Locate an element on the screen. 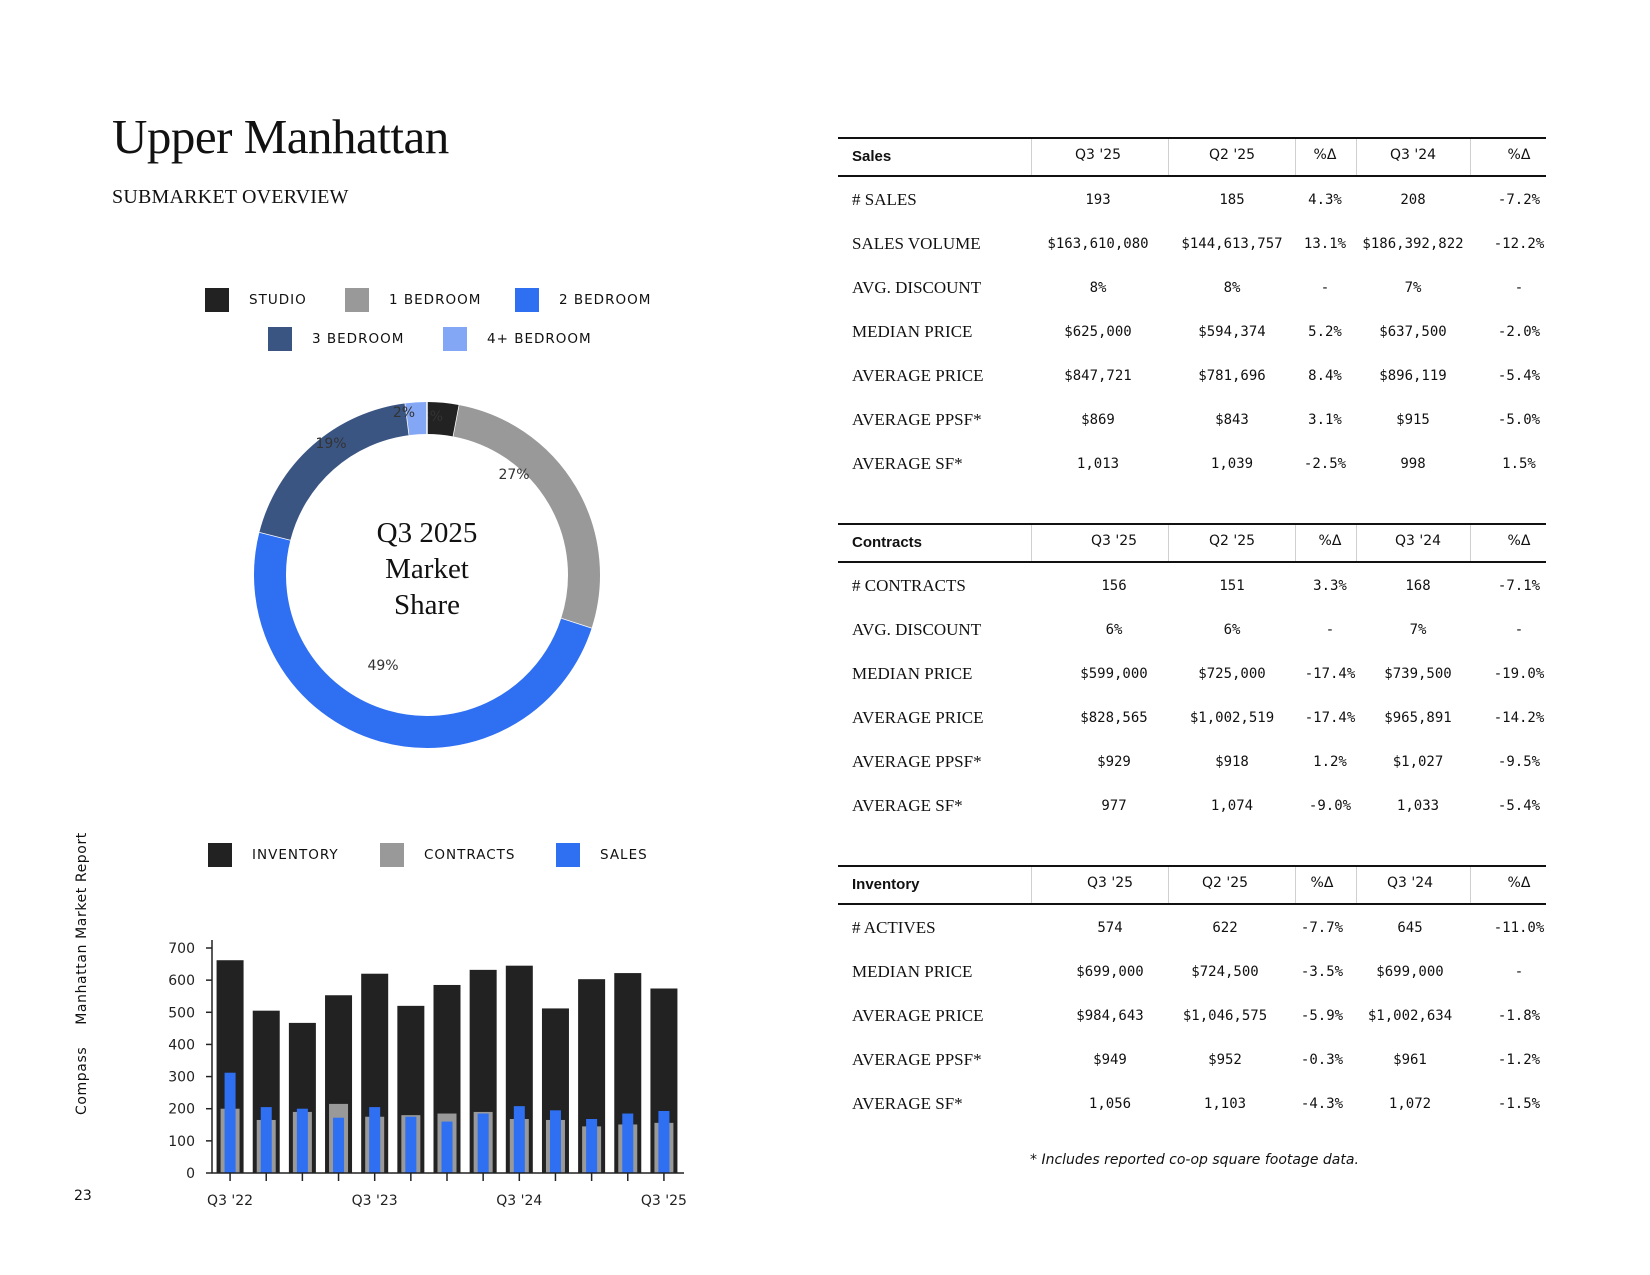 The width and height of the screenshot is (1650, 1275). column-header: Q2 '25 is located at coordinates (1232, 541).